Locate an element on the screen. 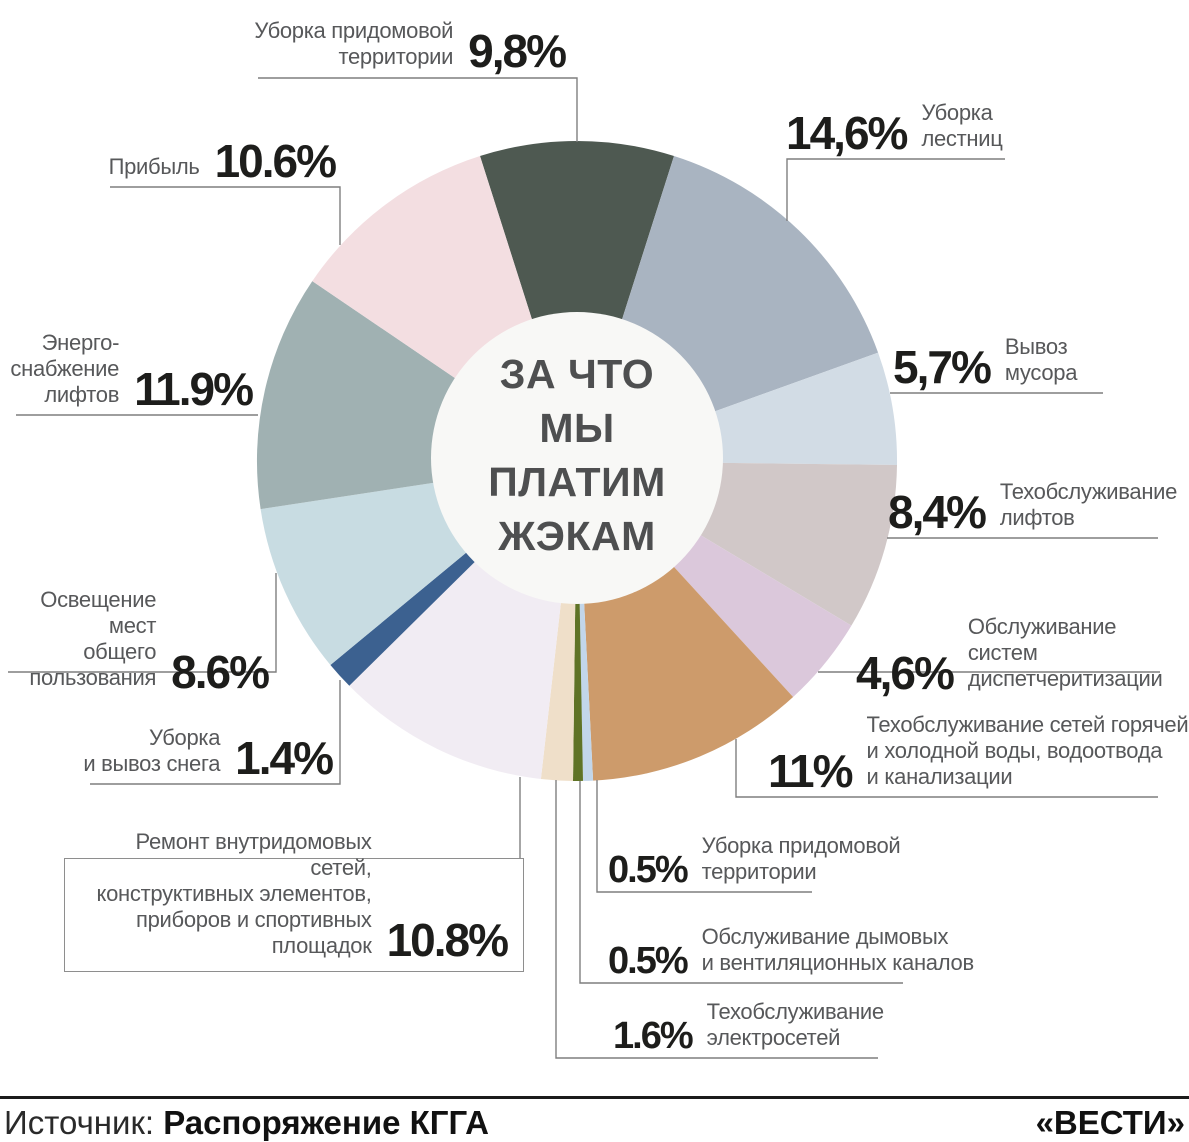  callout-label: Обслуживание систем диспетчеритизации is located at coordinates (1078, 653).